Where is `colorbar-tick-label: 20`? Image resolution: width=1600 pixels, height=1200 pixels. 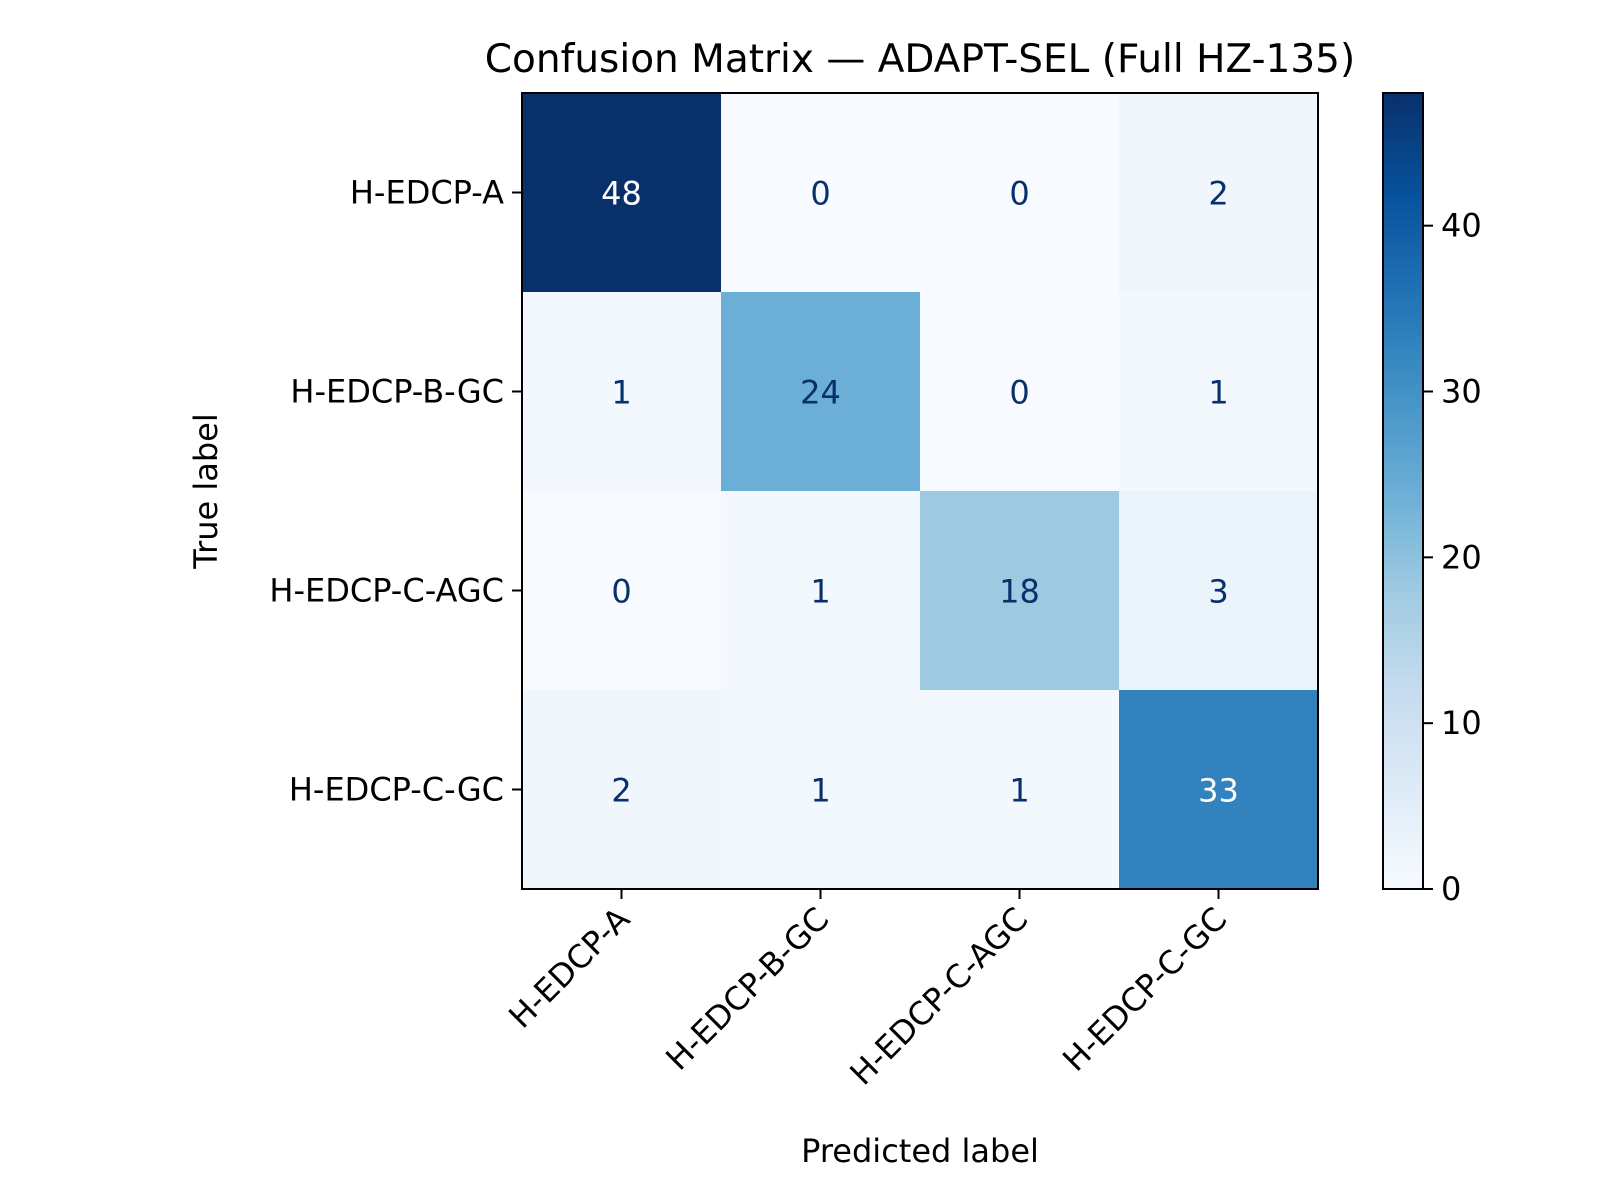 colorbar-tick-label: 20 is located at coordinates (1461, 557).